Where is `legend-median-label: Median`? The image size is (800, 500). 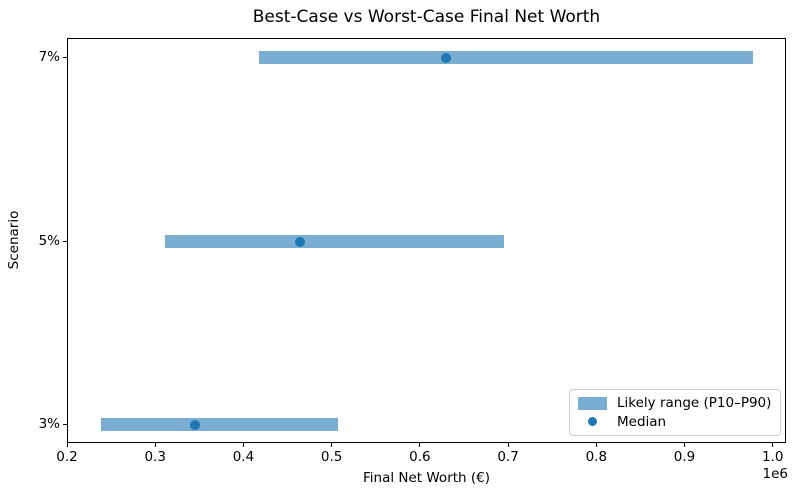
legend-median-label: Median is located at coordinates (642, 421).